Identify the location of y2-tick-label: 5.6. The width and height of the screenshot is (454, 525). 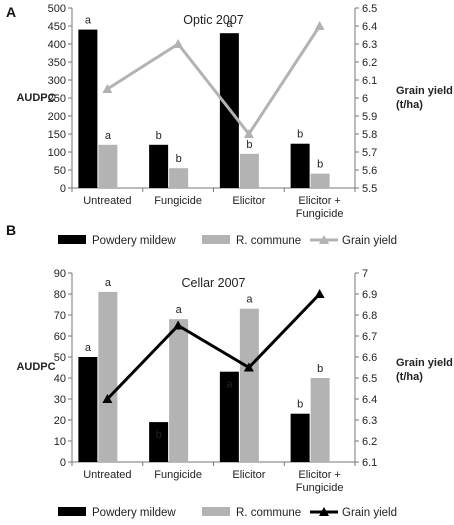
(369, 171).